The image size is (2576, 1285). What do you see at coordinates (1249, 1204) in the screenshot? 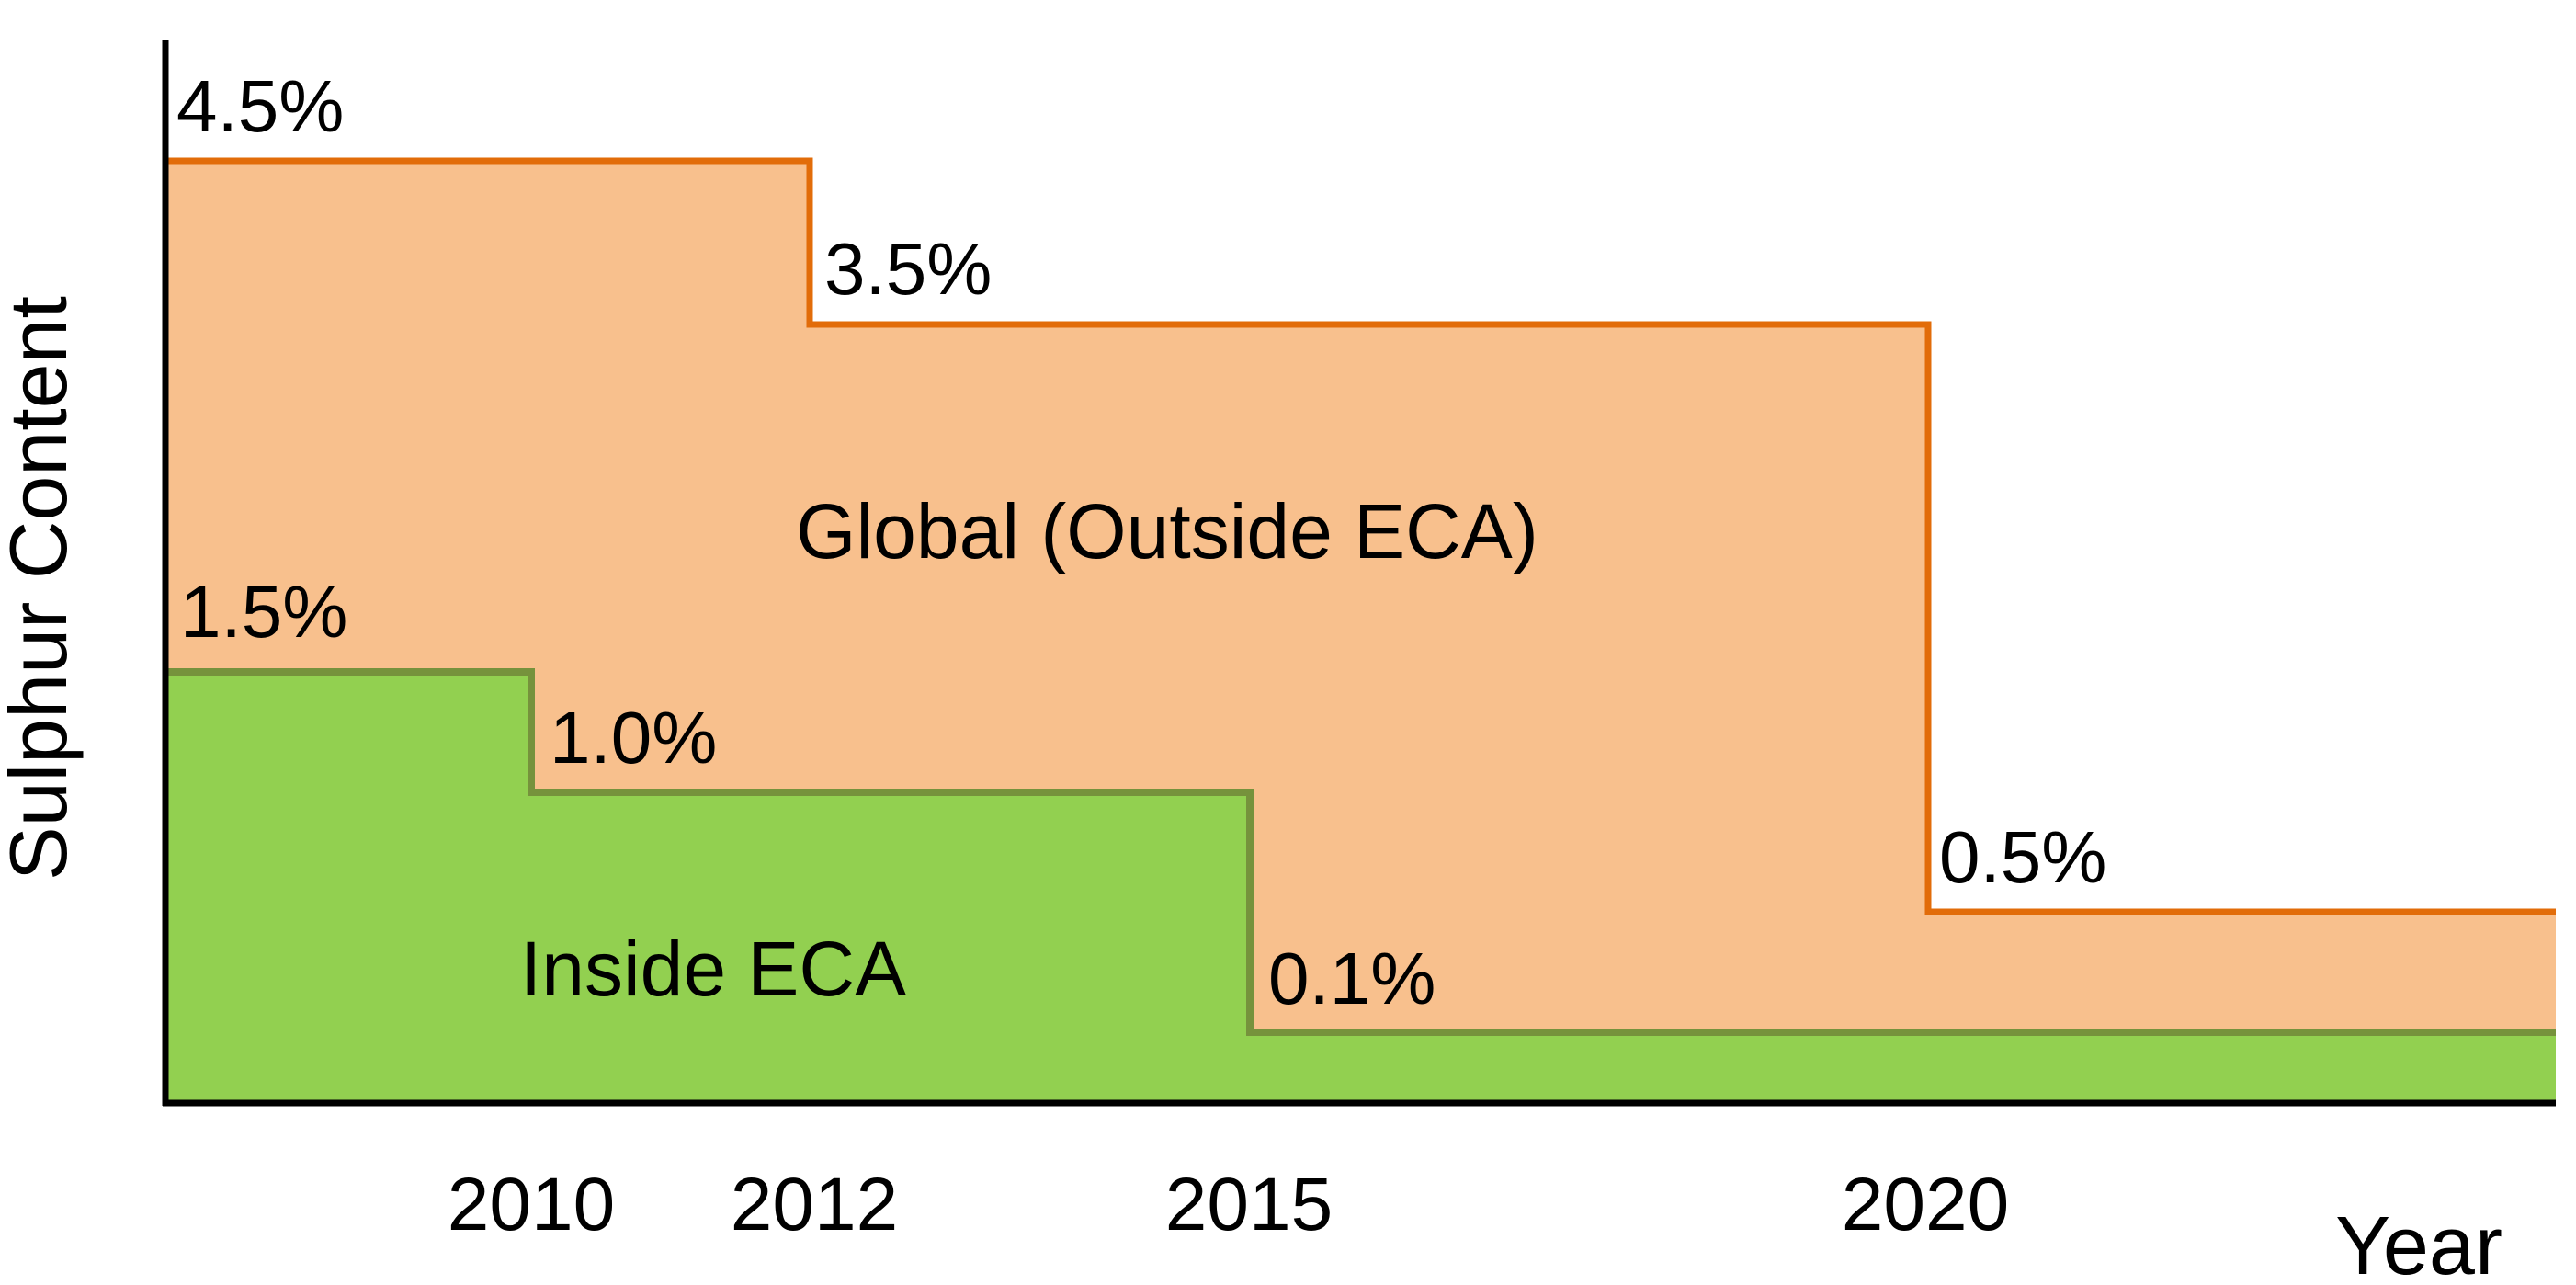
I see `x-tick-2015: 2015` at bounding box center [1249, 1204].